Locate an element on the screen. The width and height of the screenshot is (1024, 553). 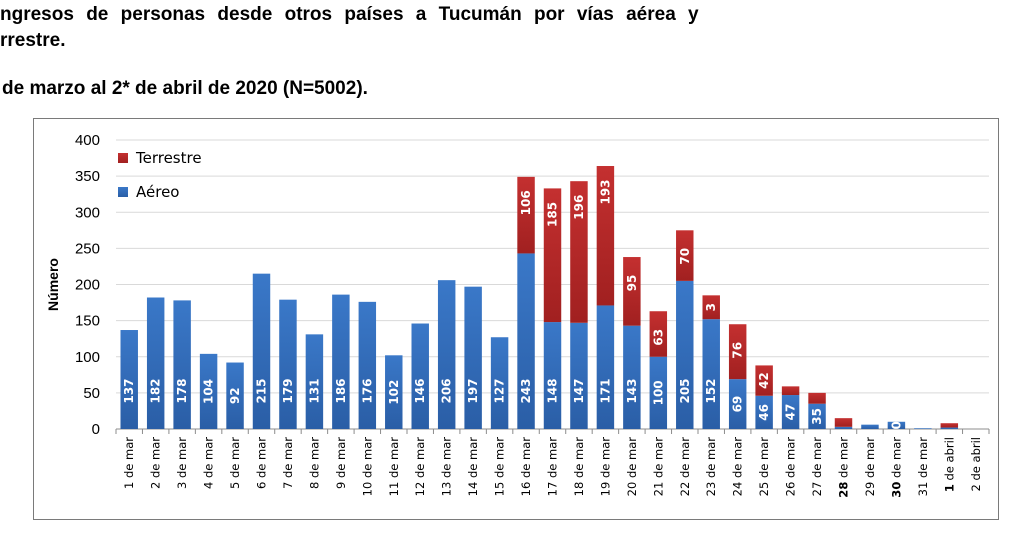
data-label-aereo: 102 is located at coordinates (394, 392).